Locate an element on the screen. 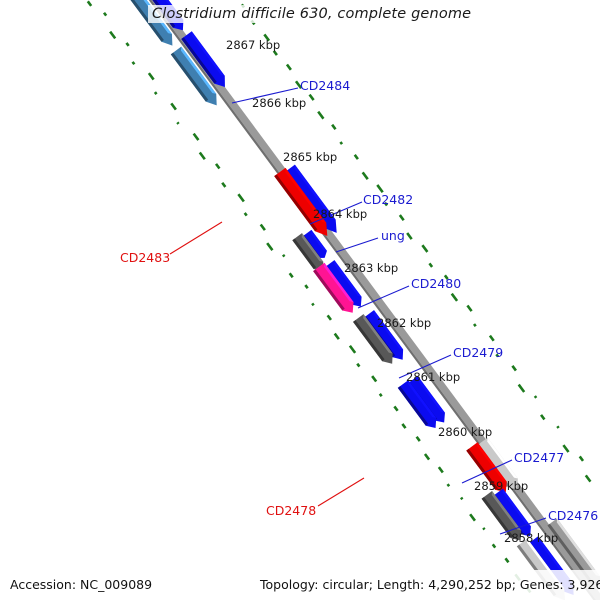 The image size is (600, 600). gene-cd2477-gray is located at coordinates (501, 516).